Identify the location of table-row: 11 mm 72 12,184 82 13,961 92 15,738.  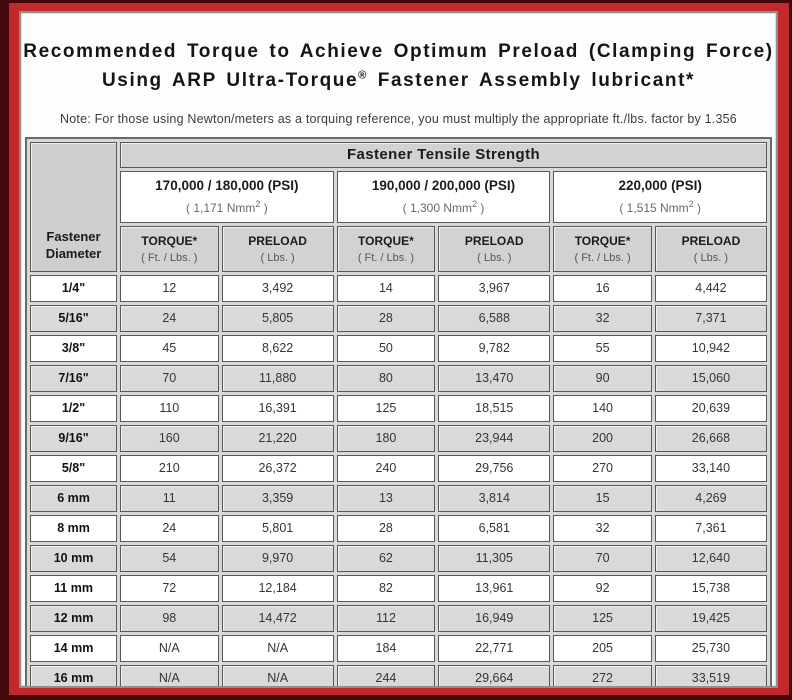
(398, 588).